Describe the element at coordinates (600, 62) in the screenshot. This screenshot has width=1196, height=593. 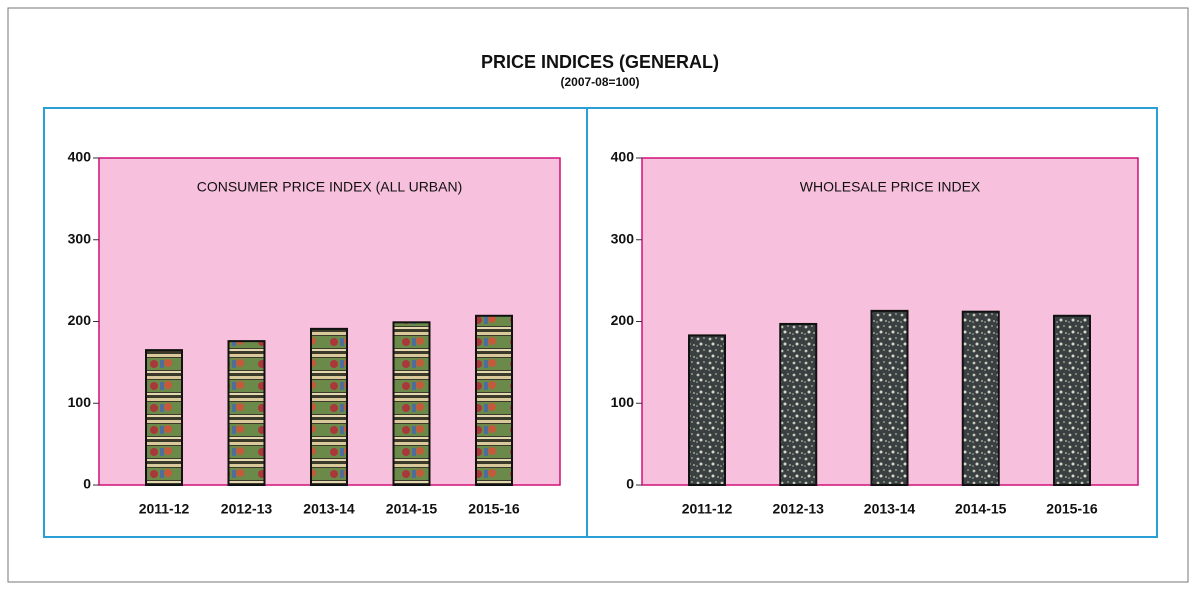
I see `main-title: PRICE INDICES (GENERAL)` at that location.